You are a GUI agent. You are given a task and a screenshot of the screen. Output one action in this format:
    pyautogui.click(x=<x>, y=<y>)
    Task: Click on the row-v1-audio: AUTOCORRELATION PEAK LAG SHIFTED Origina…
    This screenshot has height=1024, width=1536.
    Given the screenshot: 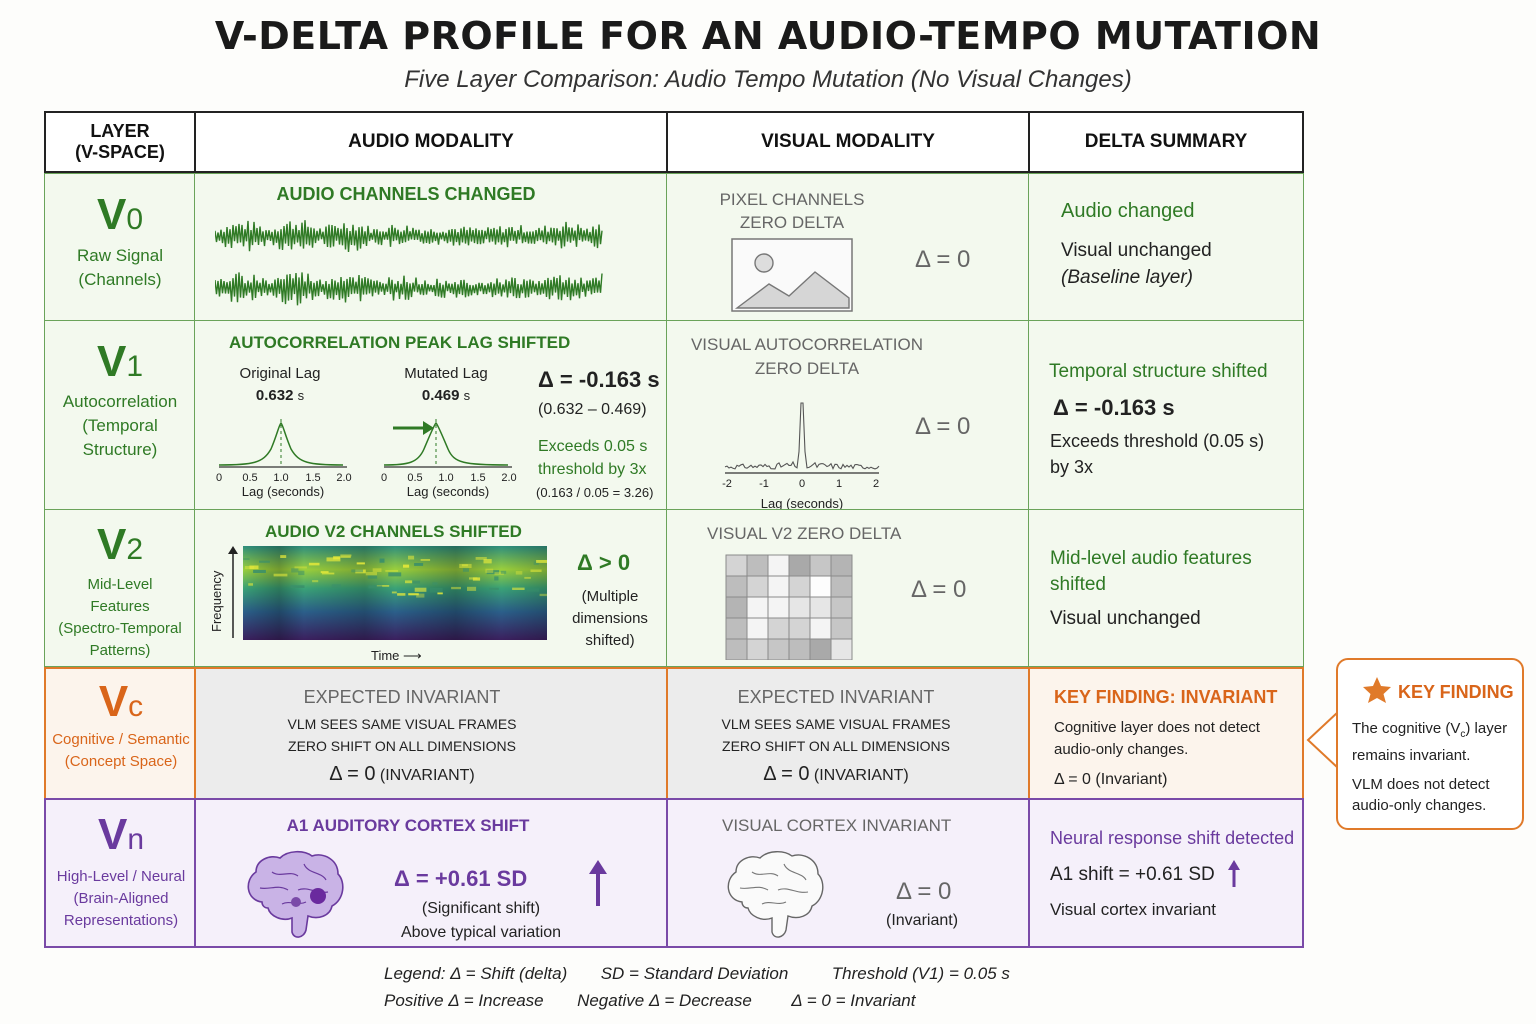 What is the action you would take?
    pyautogui.click(x=431, y=415)
    